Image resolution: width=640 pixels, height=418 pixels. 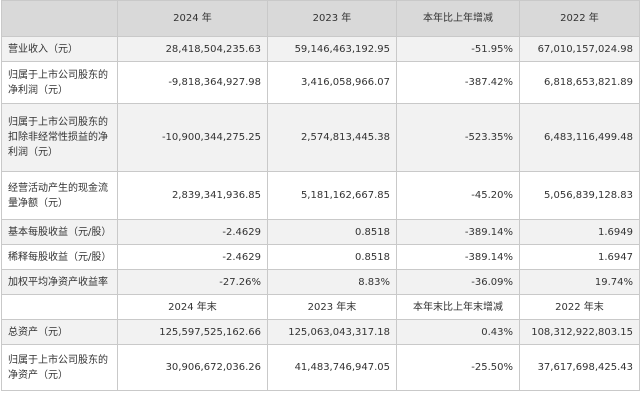 I want to click on value-change: -387.42%, so click(x=458, y=82).